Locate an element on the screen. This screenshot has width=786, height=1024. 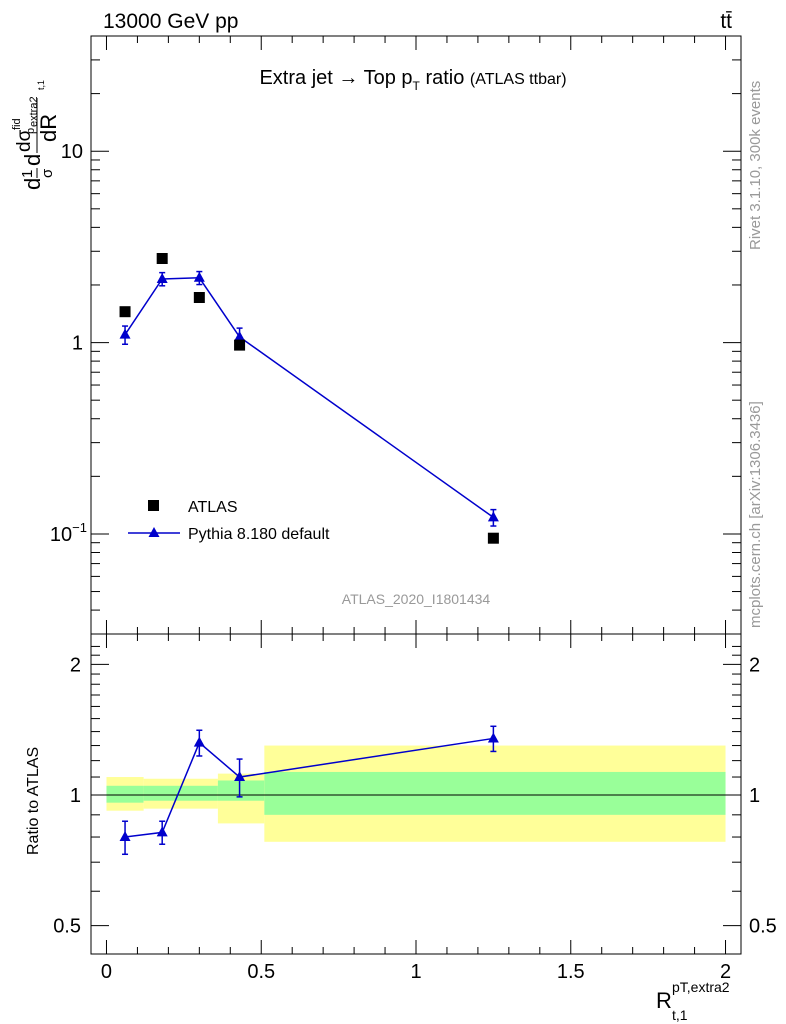
svg-text: t,1 is located at coordinates (41, 85).